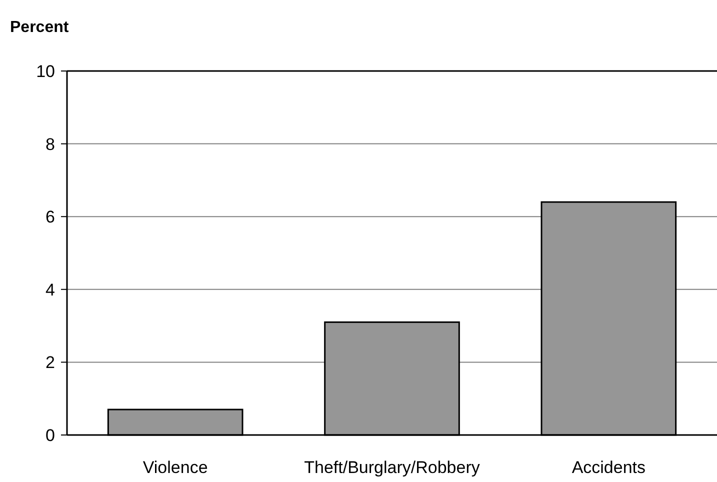 The height and width of the screenshot is (482, 717). Describe the element at coordinates (50, 362) in the screenshot. I see `y-tick-label: 2` at that location.